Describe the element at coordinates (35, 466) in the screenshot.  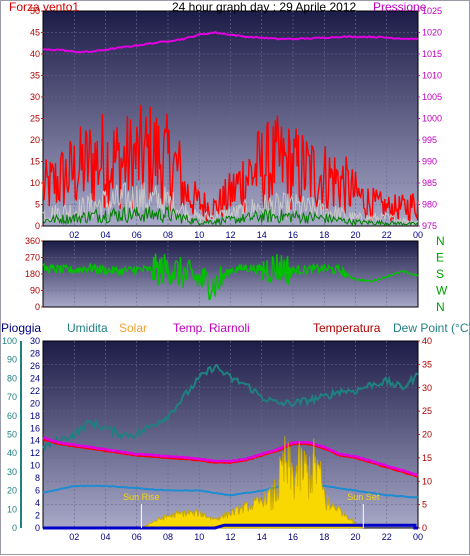
I see `humidity-tick-label: 10` at that location.